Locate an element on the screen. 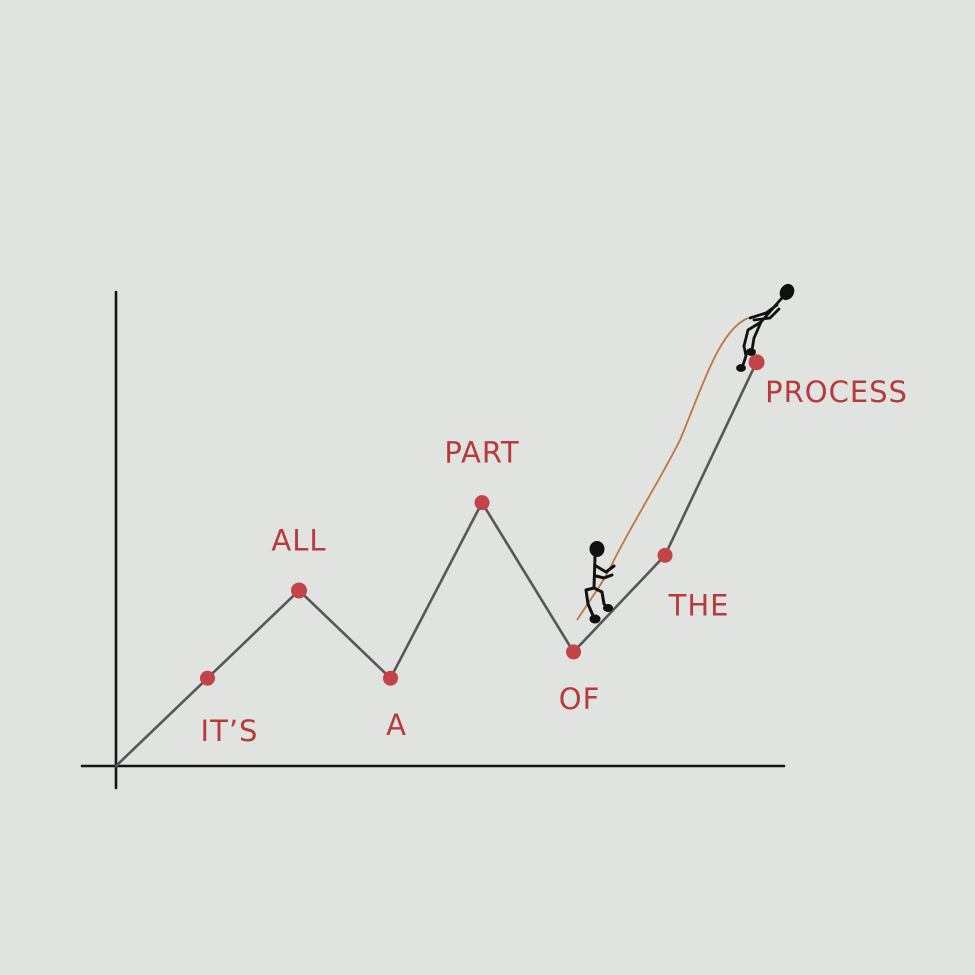 The width and height of the screenshot is (975, 975). point-label: PROCESS is located at coordinates (836, 392).